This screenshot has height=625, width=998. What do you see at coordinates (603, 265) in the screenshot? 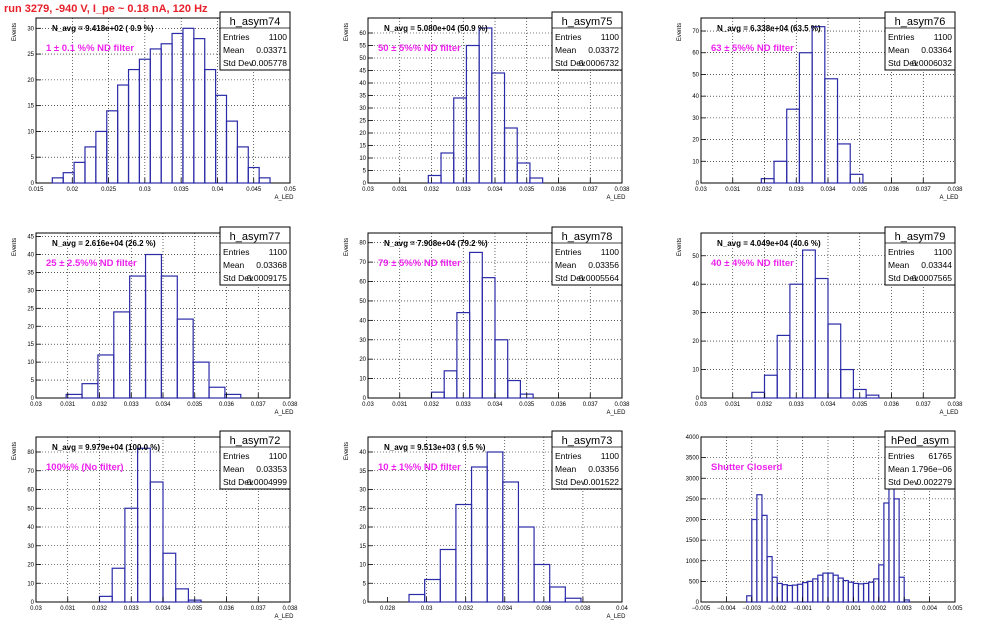
I see `stats-mean-value: 0.03356` at bounding box center [603, 265].